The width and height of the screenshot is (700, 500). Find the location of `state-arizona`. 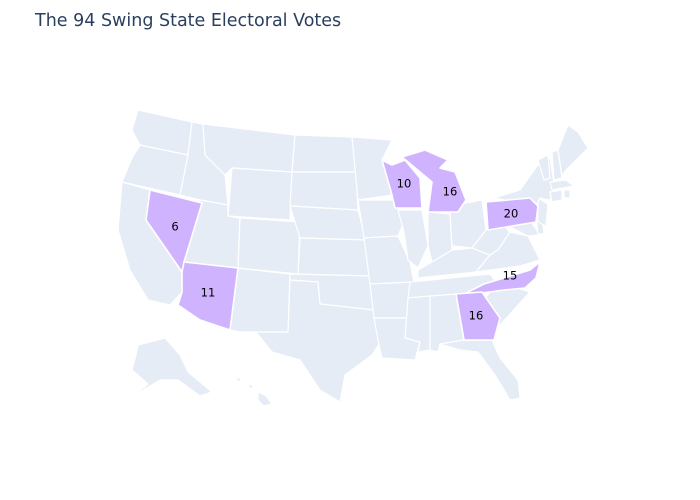

state-arizona is located at coordinates (208, 296).